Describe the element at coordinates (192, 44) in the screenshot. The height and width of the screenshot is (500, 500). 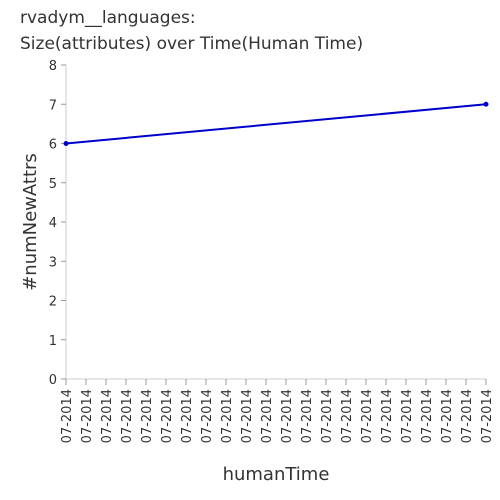
I see `chart-subtitle: Size(attributes) over Time(Human Time)` at that location.